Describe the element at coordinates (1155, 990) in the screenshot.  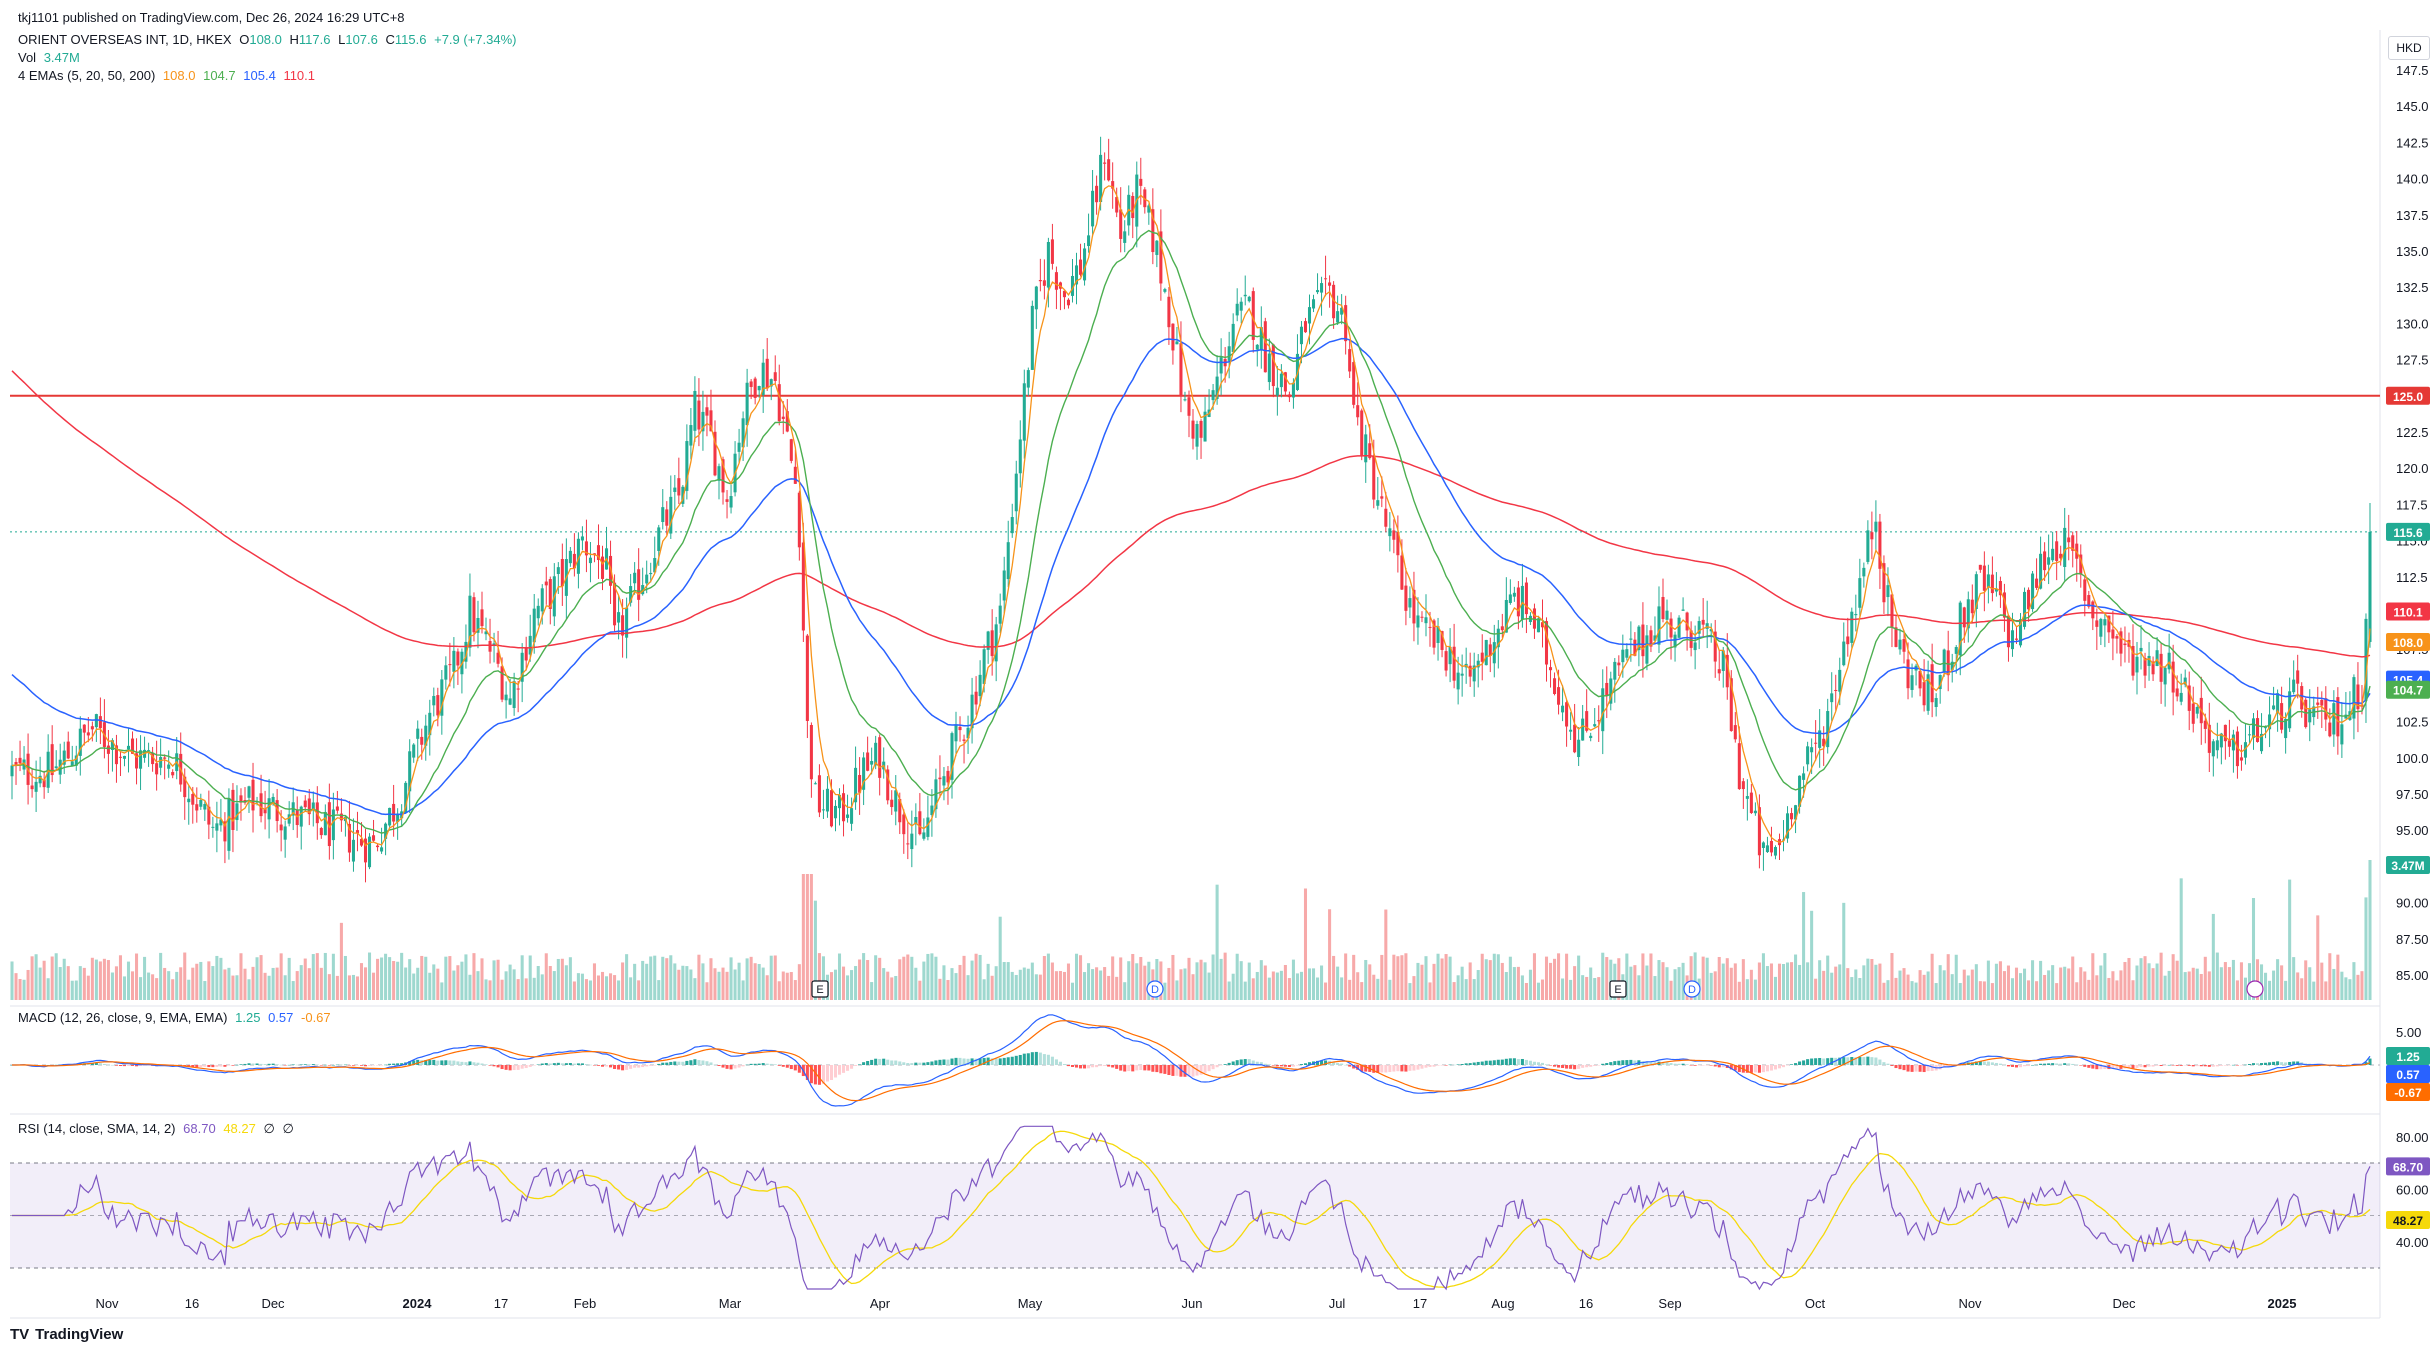
I see `event-marker-label: D` at that location.